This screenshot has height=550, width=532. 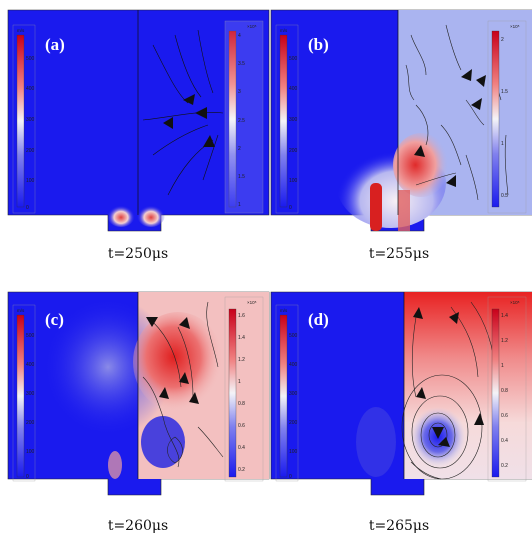 I want to click on time-caption-a: t=250μs, so click(x=138, y=254).